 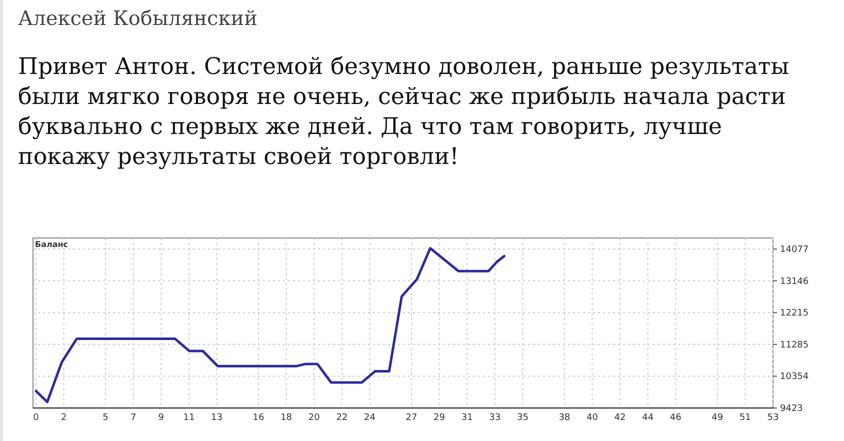 What do you see at coordinates (161, 418) in the screenshot?
I see `x-tick-label: 9` at bounding box center [161, 418].